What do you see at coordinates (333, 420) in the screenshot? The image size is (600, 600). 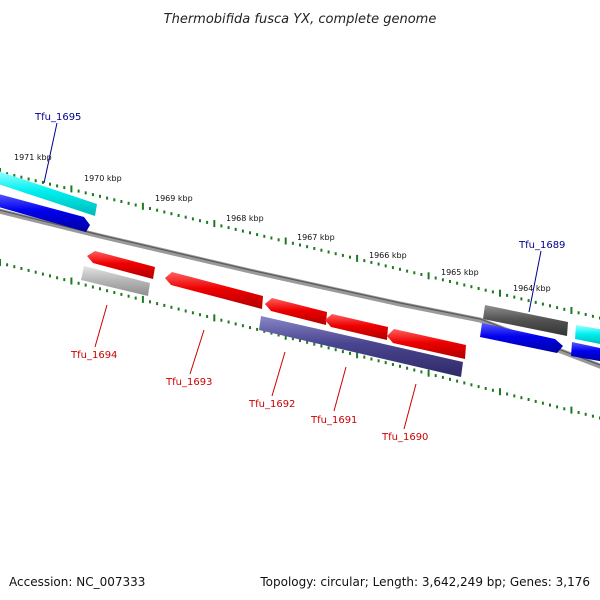 I see `gene-label-tfu-1691: Tfu_1691` at bounding box center [333, 420].